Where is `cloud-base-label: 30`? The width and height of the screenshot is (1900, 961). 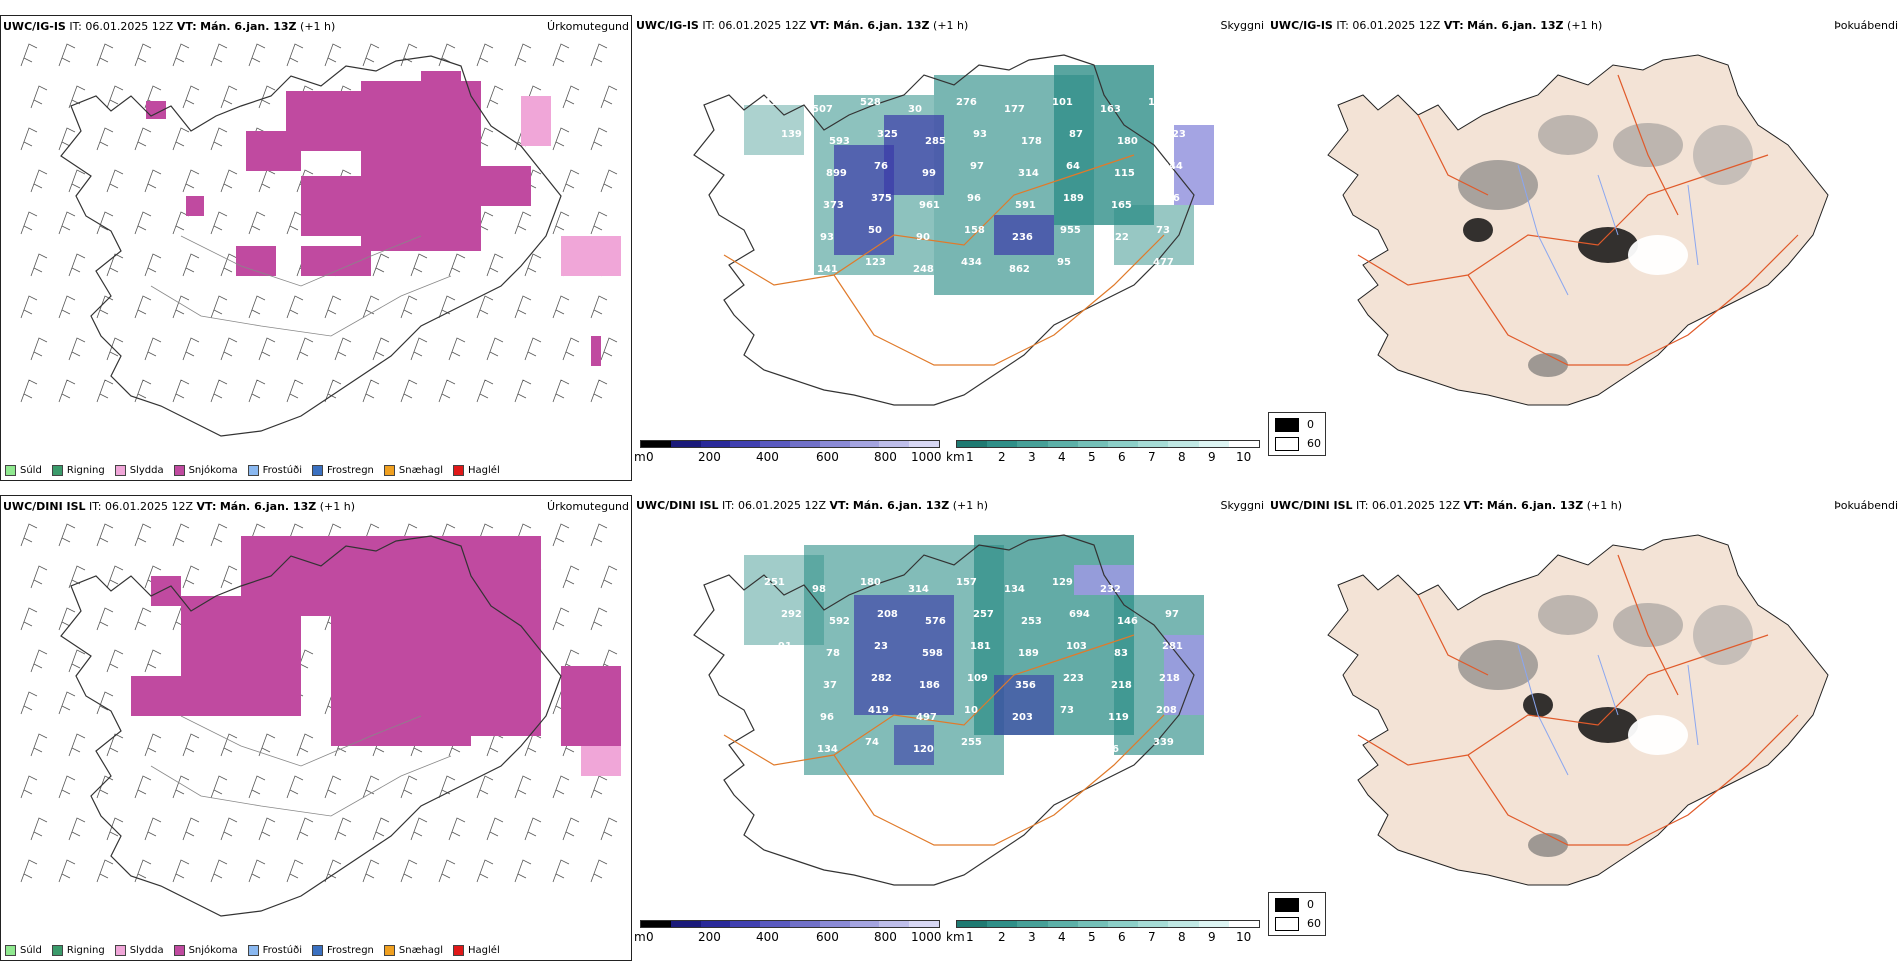 cloud-base-label: 30 is located at coordinates (915, 109).